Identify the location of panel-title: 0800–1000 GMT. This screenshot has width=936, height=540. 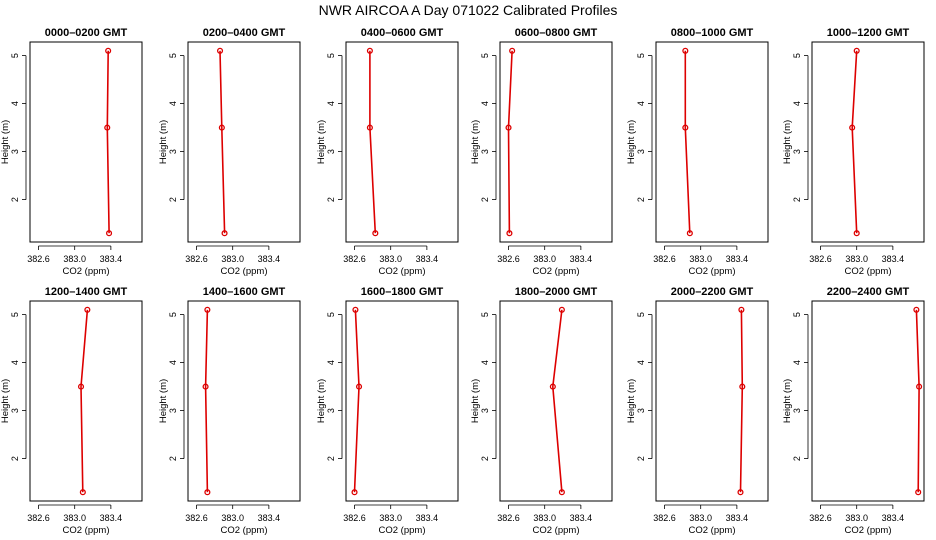
(712, 33).